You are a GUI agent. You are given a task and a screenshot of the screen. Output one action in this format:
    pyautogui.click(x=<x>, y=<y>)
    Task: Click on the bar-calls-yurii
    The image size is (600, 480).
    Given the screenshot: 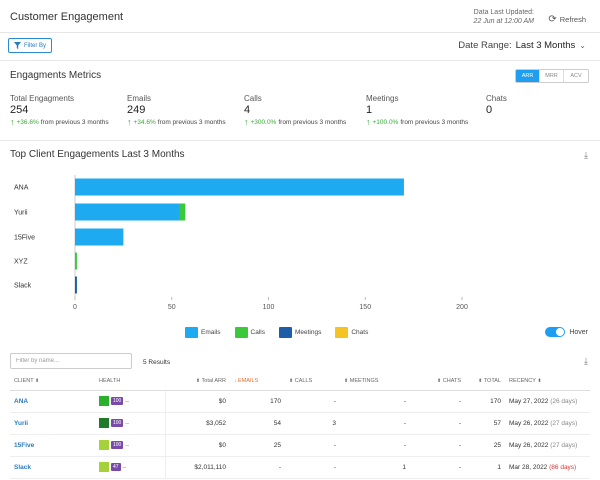 What is the action you would take?
    pyautogui.click(x=182, y=212)
    